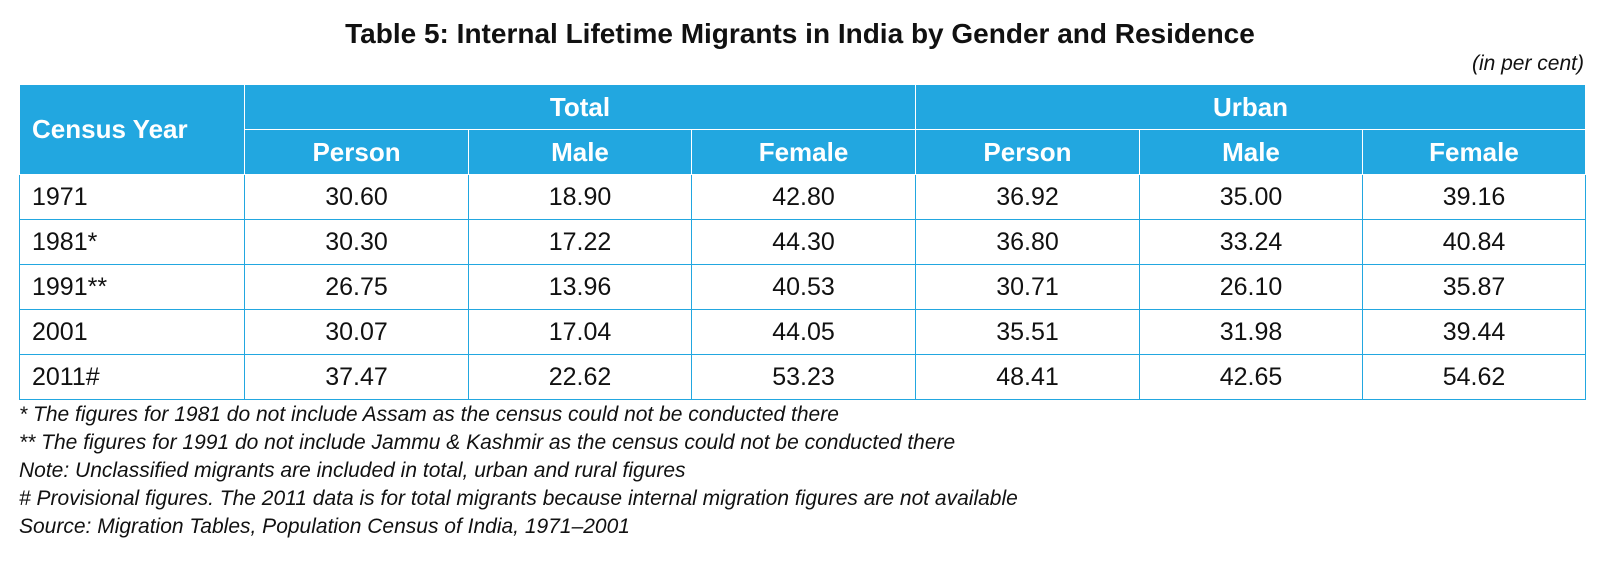 Image resolution: width=1600 pixels, height=568 pixels. I want to click on header-census-year: Census Year, so click(132, 129).